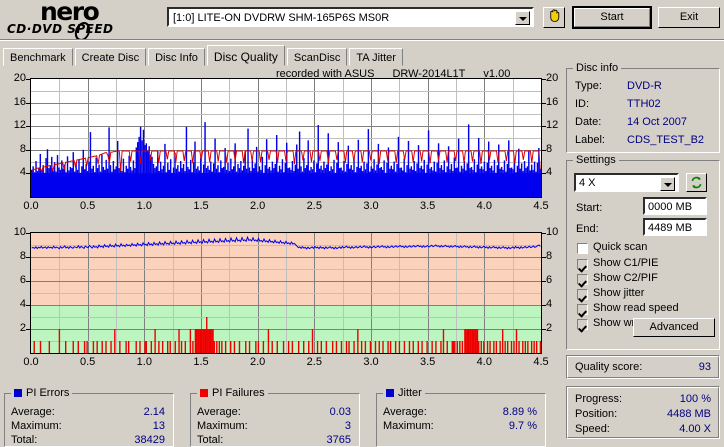 This screenshot has width=724, height=447. Describe the element at coordinates (222, 426) in the screenshot. I see `pi_failures-label-1: Maximum:` at that location.